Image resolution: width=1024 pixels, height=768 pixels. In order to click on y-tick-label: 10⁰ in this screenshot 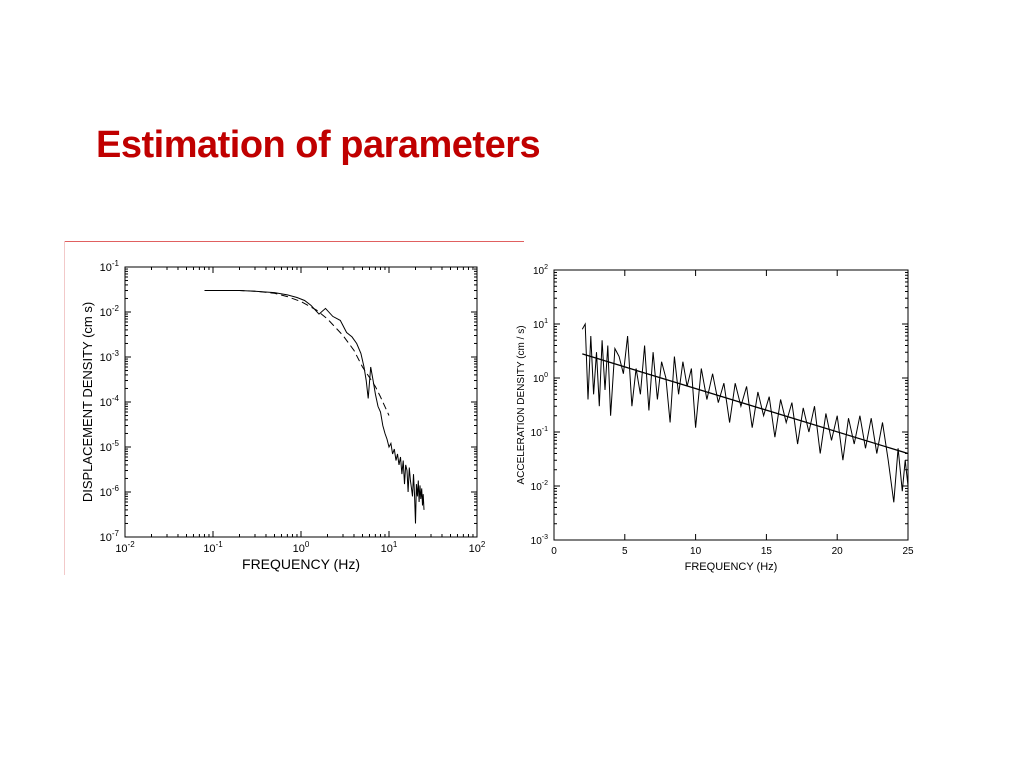, I will do `click(540, 378)`.